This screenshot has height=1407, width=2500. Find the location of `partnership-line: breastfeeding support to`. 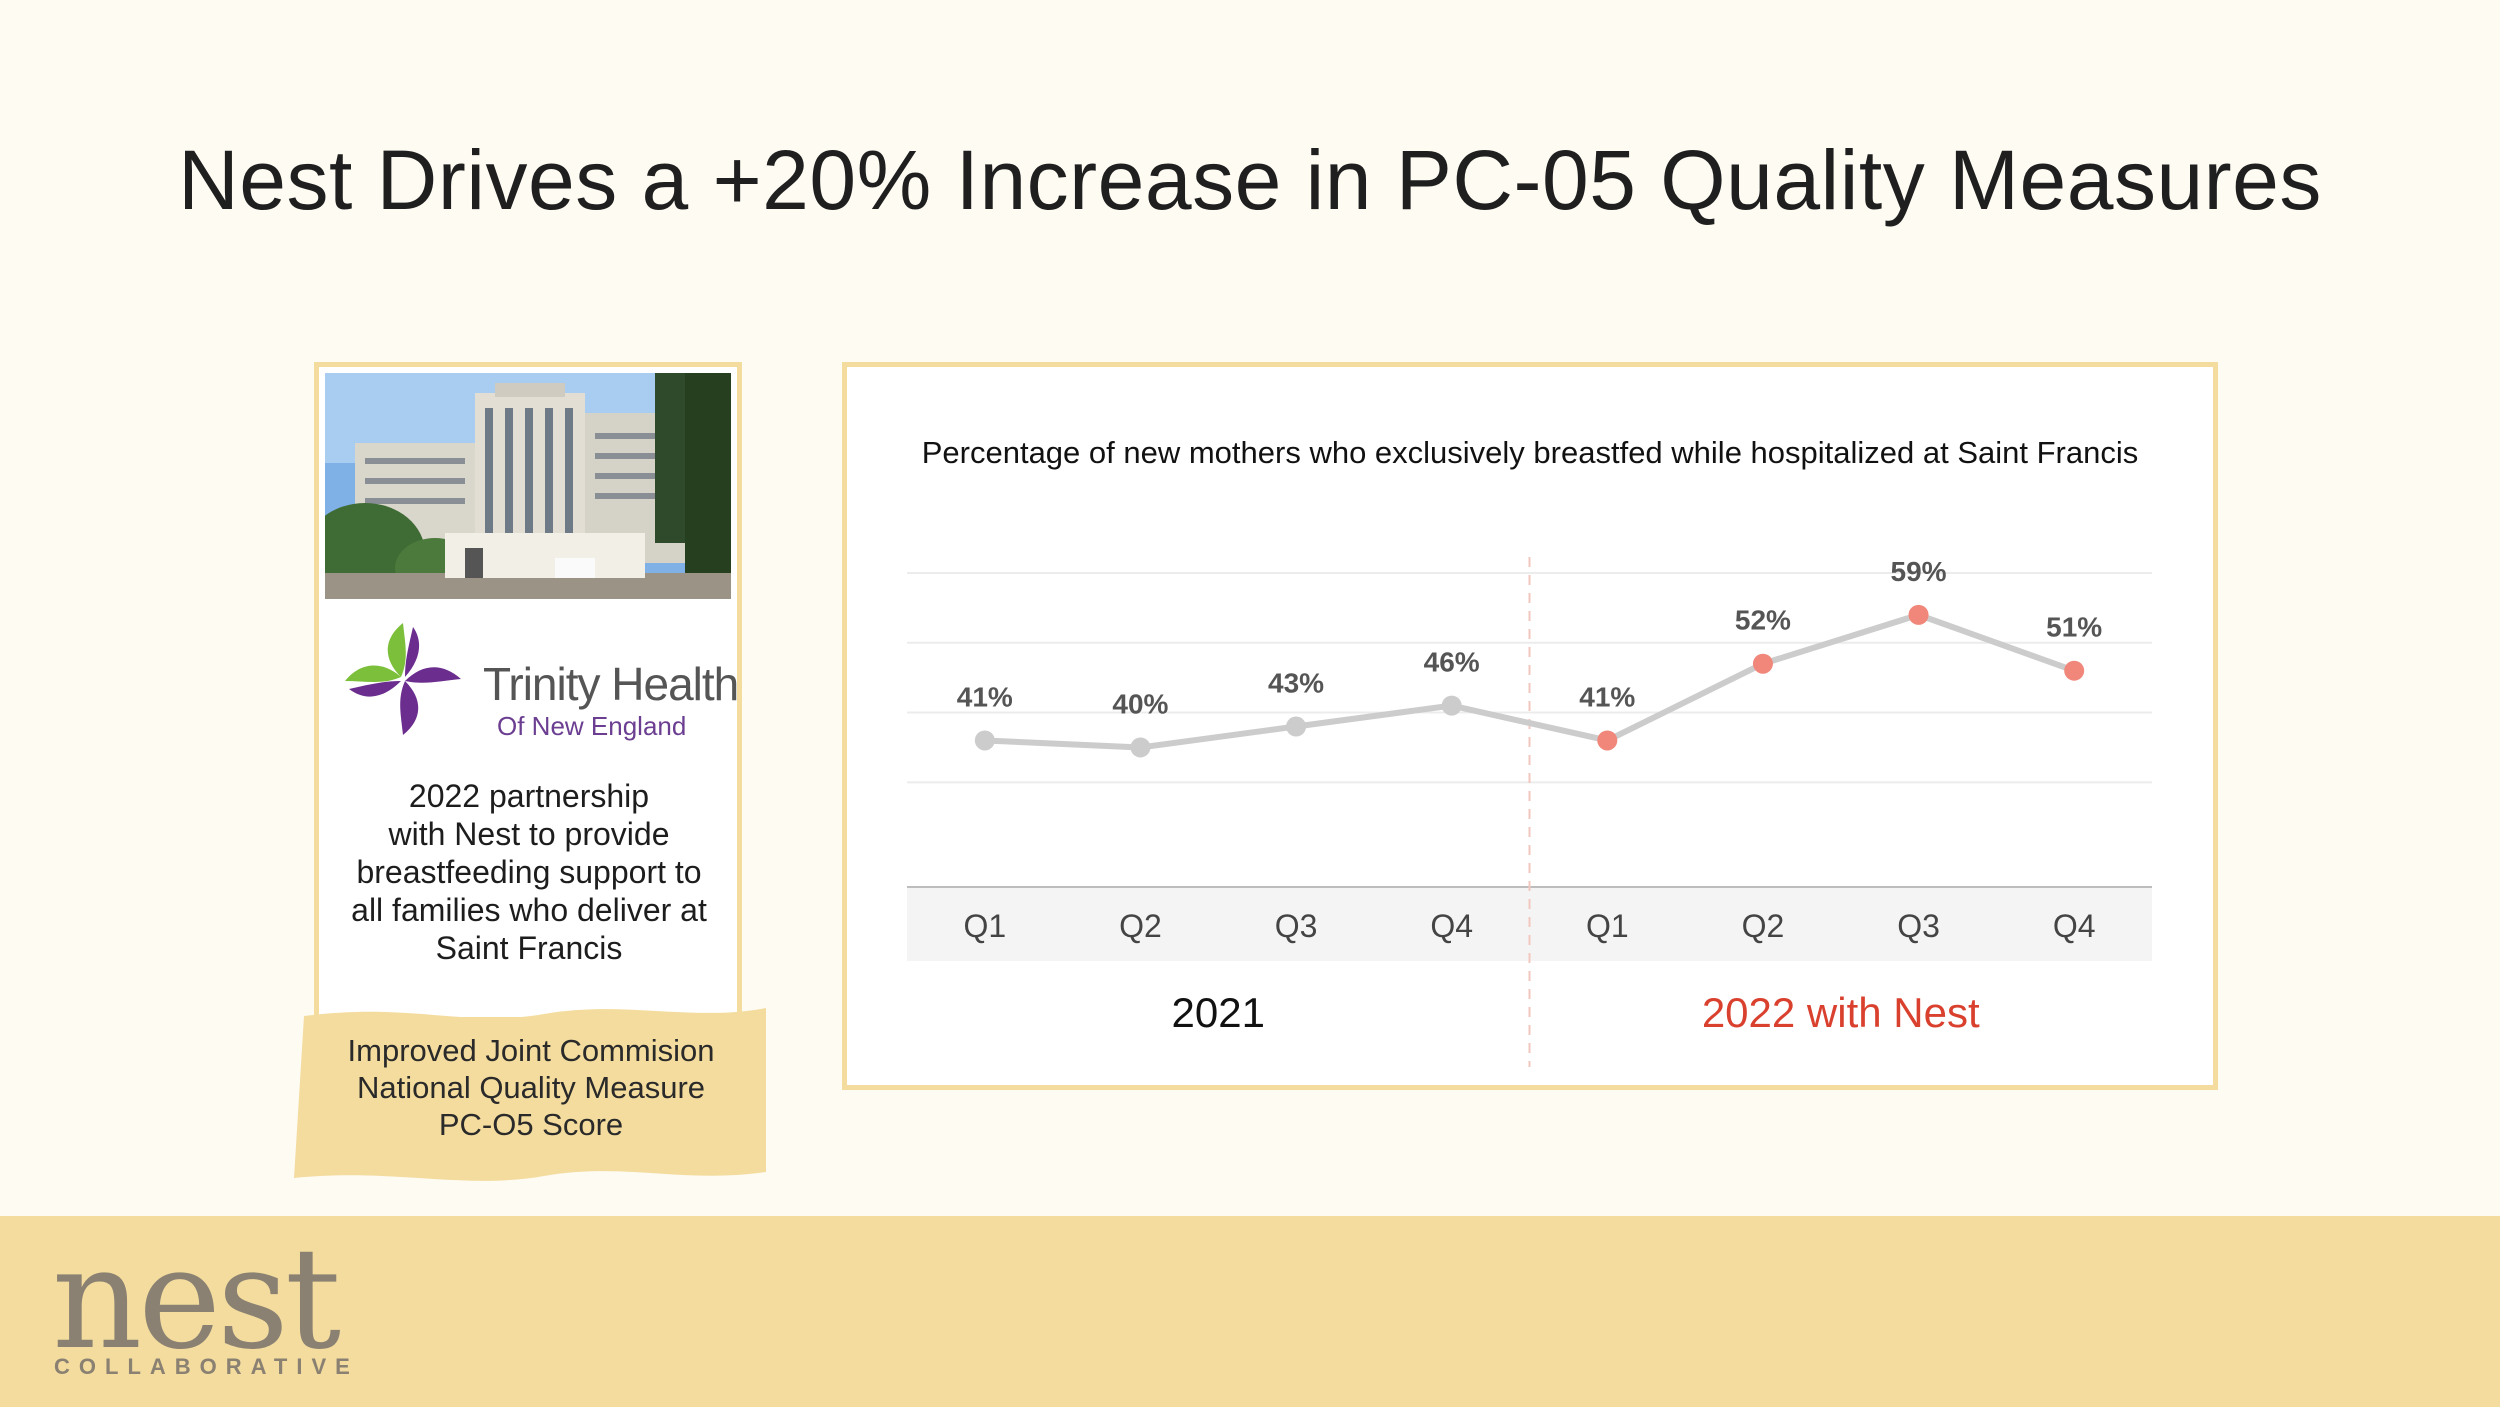

partnership-line: breastfeeding support to is located at coordinates (529, 872).